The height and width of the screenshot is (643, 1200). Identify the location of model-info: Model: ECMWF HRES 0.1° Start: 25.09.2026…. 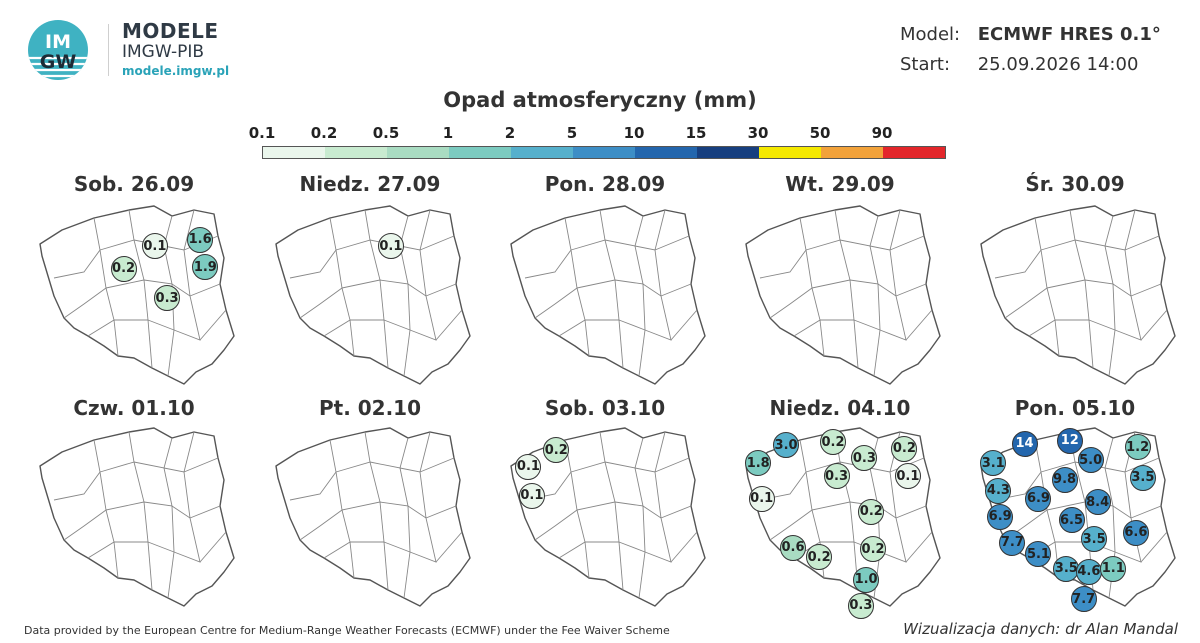
(1030, 52).